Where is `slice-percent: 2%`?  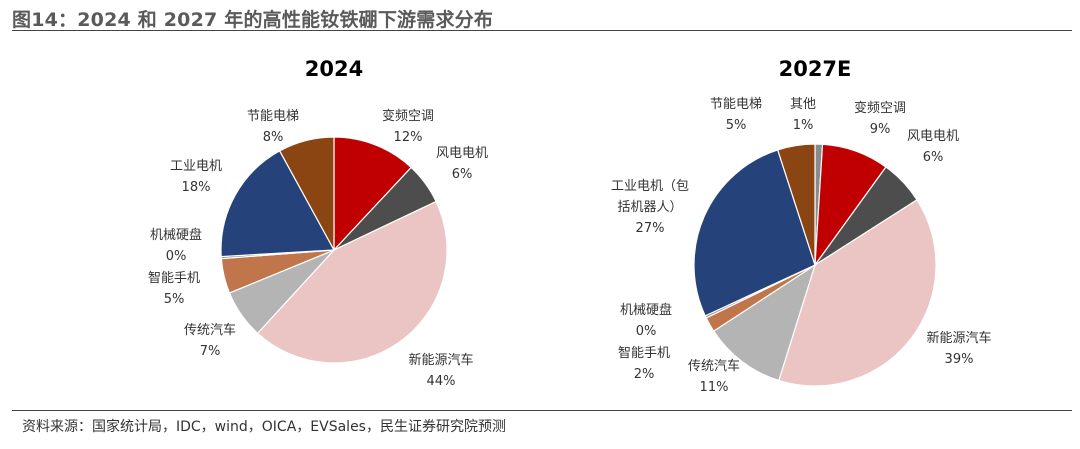
slice-percent: 2% is located at coordinates (644, 374).